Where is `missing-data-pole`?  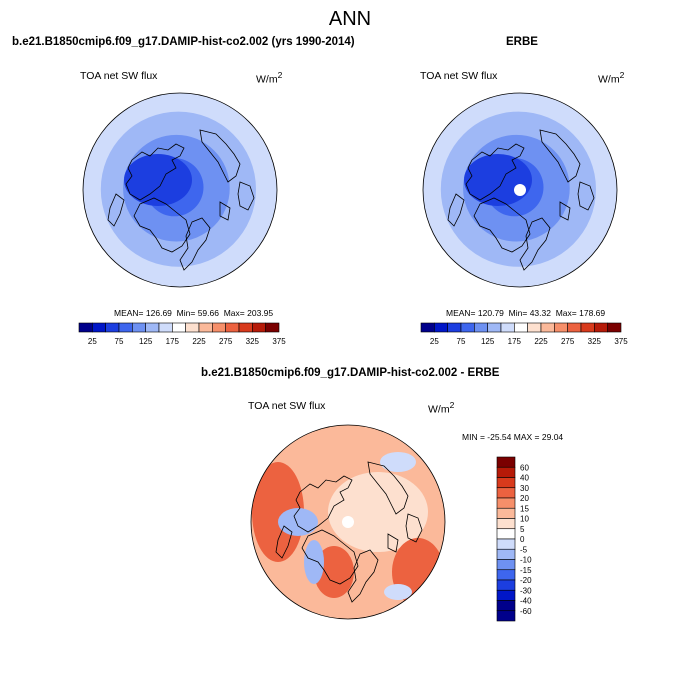
missing-data-pole is located at coordinates (348, 522).